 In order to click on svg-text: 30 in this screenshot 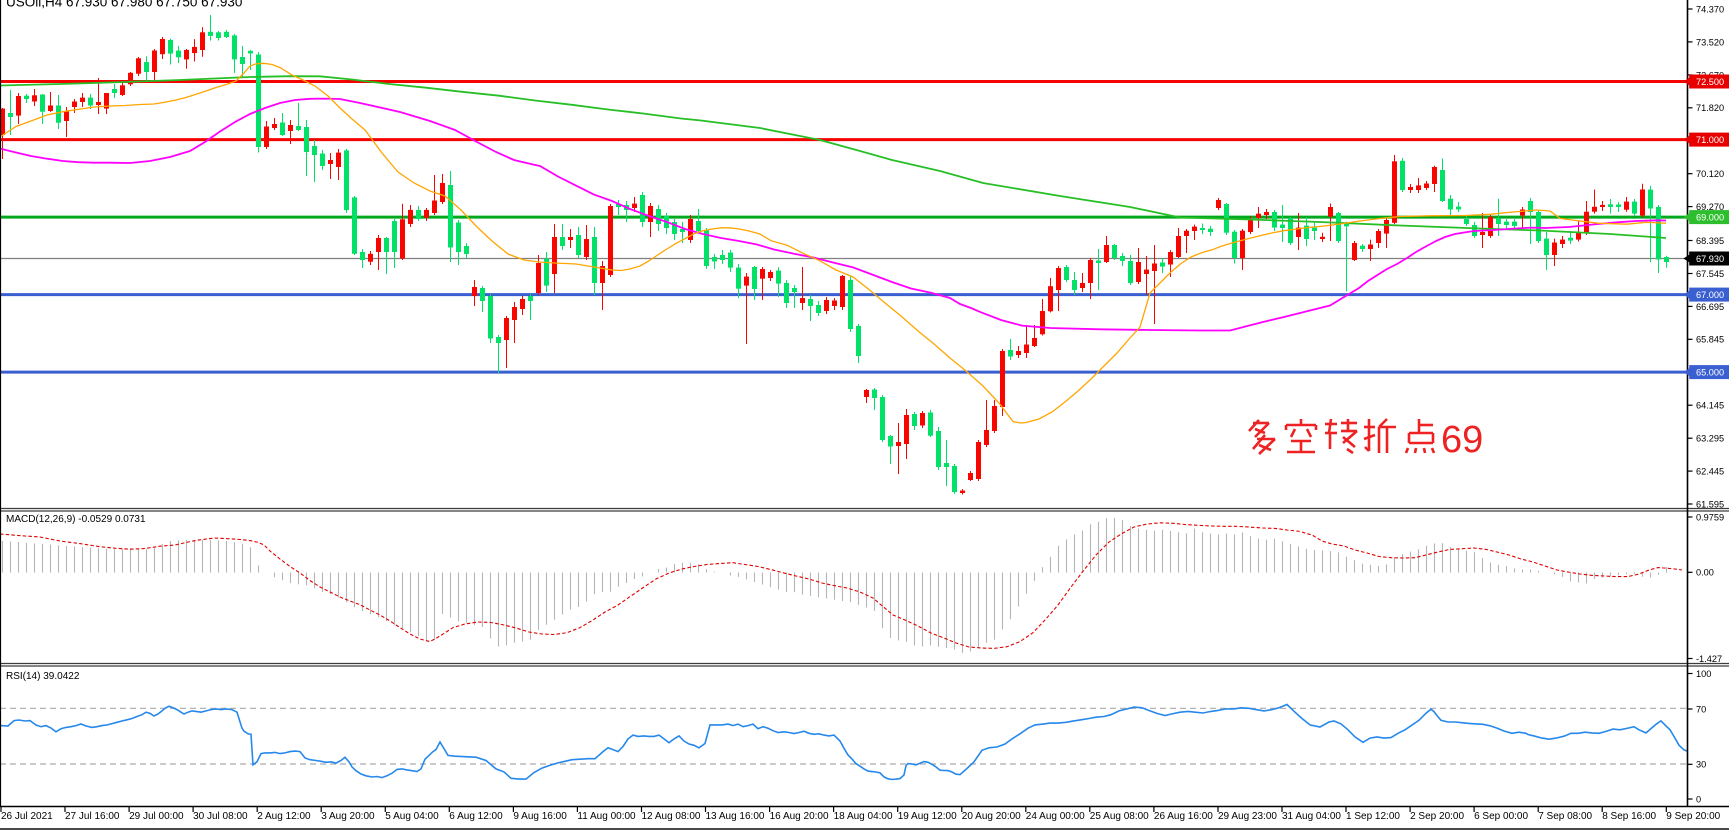, I will do `click(1701, 765)`.